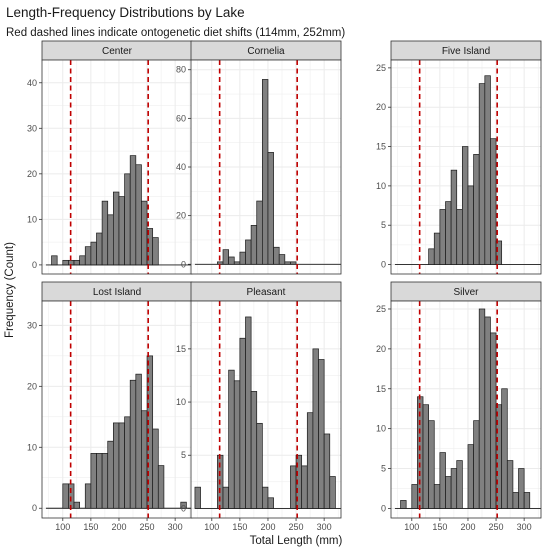 The width and height of the screenshot is (550, 551). I want to click on x-axis-title: Total Length (mm), so click(296, 541).